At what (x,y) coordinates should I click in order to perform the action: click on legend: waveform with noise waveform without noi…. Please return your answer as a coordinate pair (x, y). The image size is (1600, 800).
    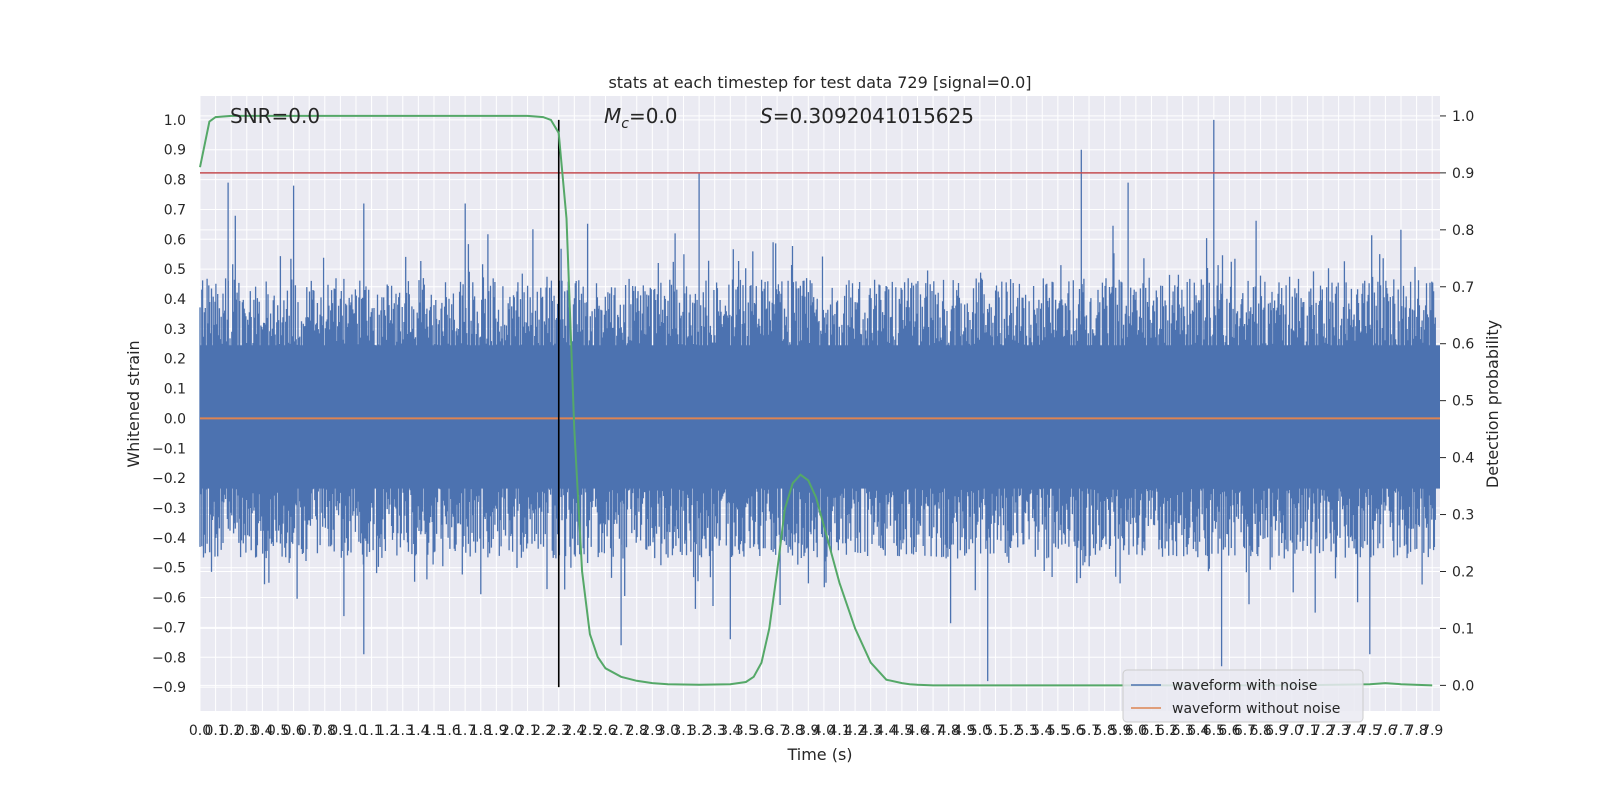
    Looking at the image, I should click on (1243, 696).